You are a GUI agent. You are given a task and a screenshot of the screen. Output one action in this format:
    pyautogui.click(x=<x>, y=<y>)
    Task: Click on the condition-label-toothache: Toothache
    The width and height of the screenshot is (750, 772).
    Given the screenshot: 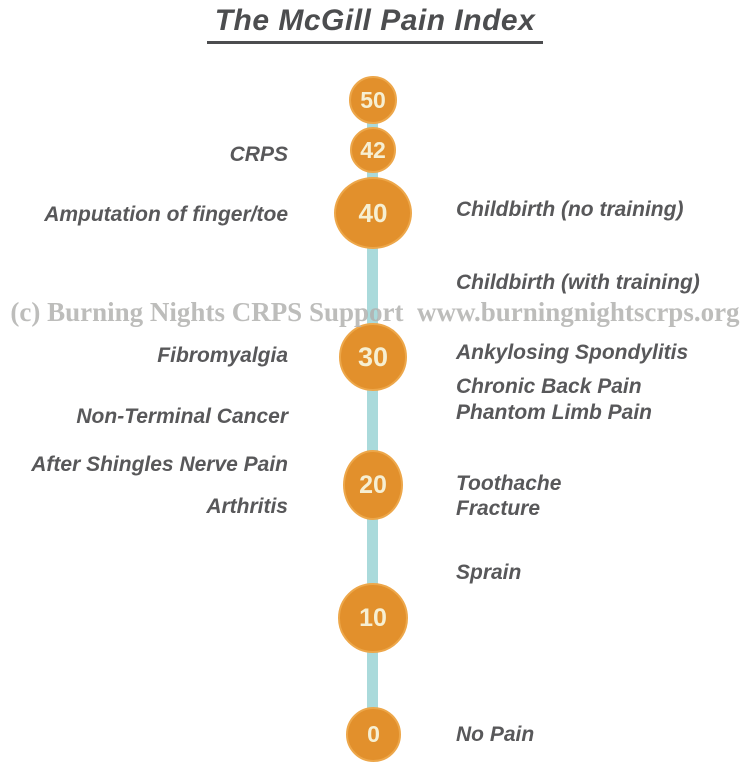 What is the action you would take?
    pyautogui.click(x=509, y=483)
    